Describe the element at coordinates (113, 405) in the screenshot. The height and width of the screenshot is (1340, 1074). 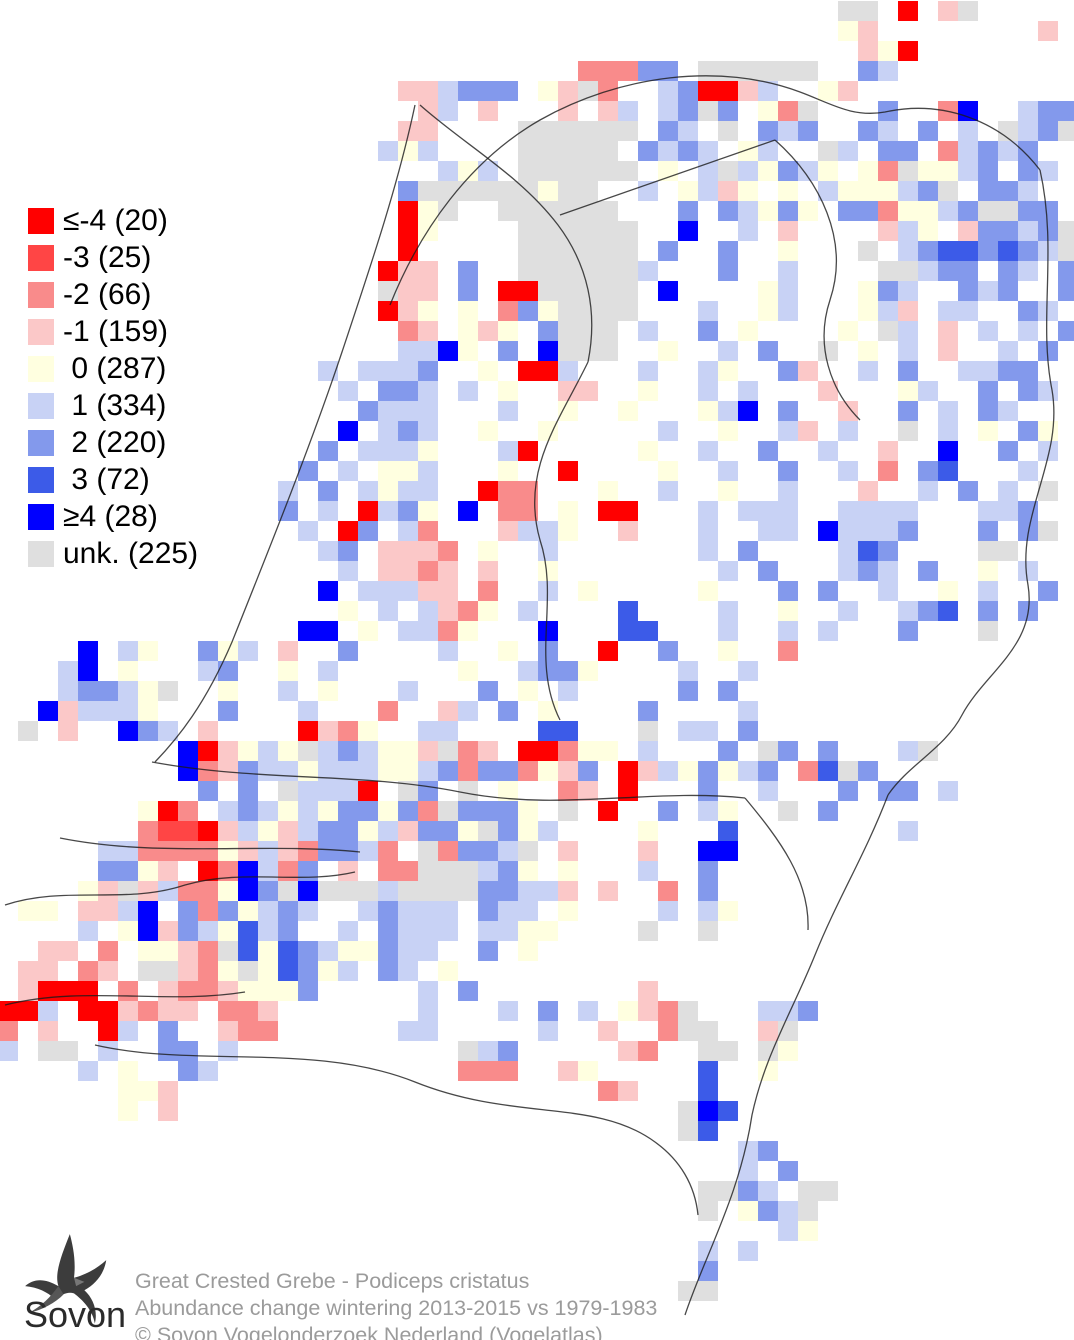
I see `legend-item: 1 (334)` at that location.